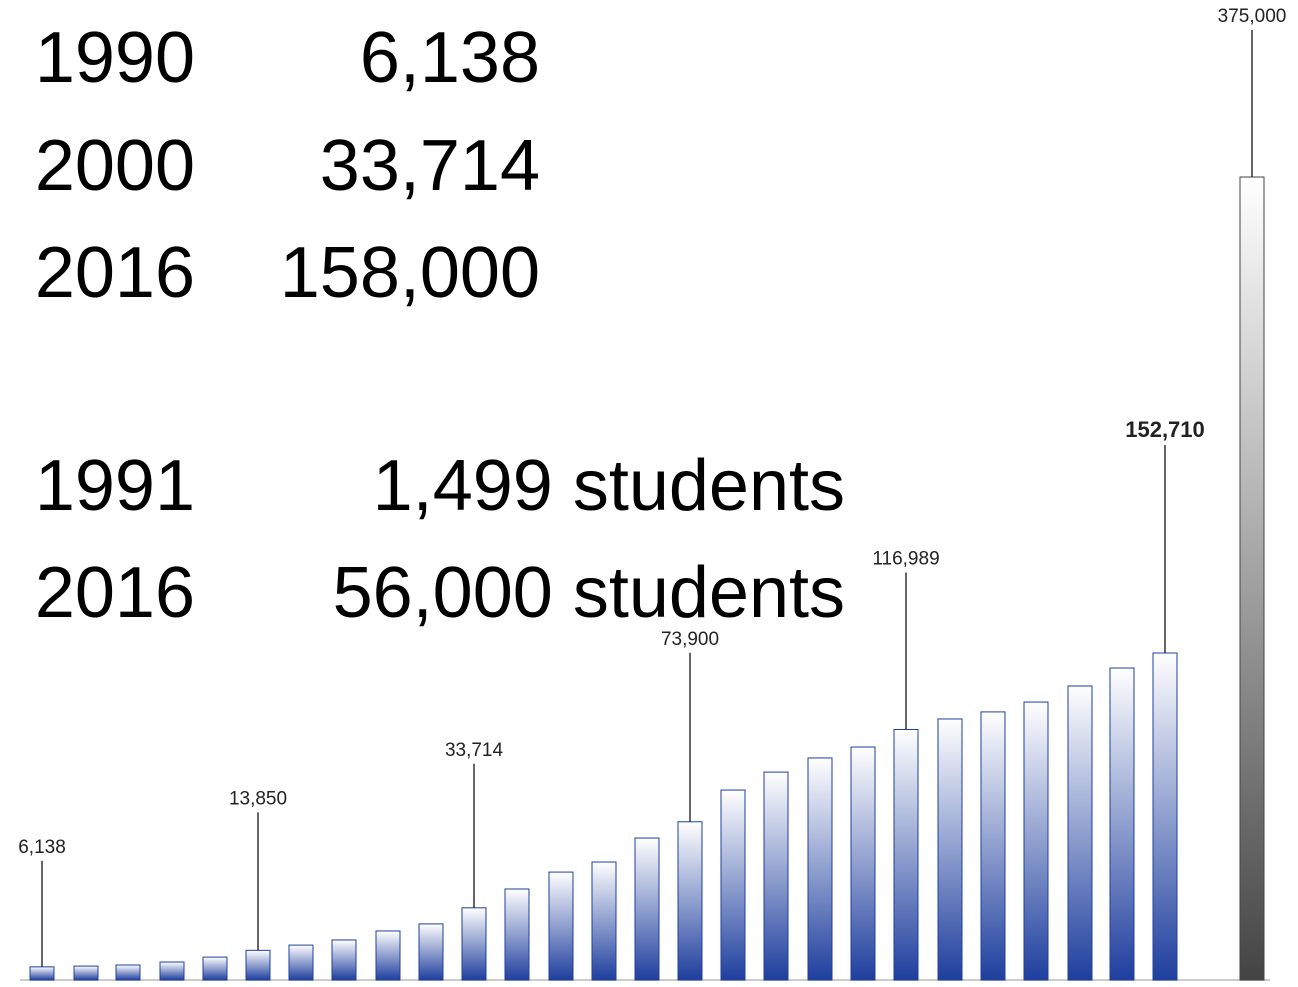 This screenshot has height=987, width=1298. I want to click on year: 1991, so click(115, 486).